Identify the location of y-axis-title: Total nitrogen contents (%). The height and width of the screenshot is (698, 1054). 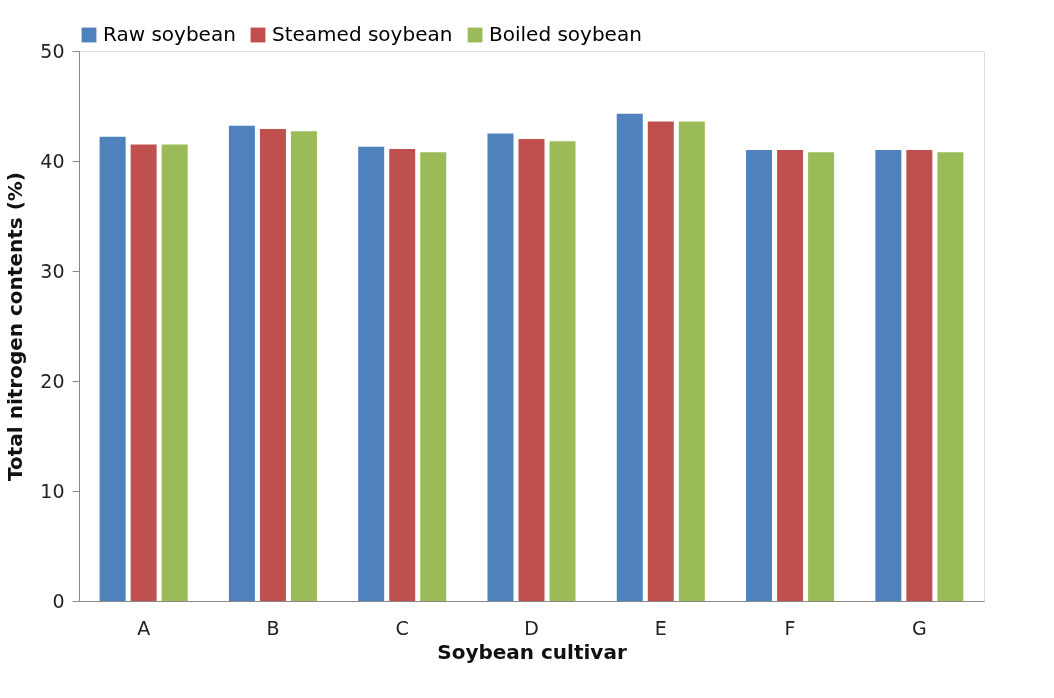
(15, 326).